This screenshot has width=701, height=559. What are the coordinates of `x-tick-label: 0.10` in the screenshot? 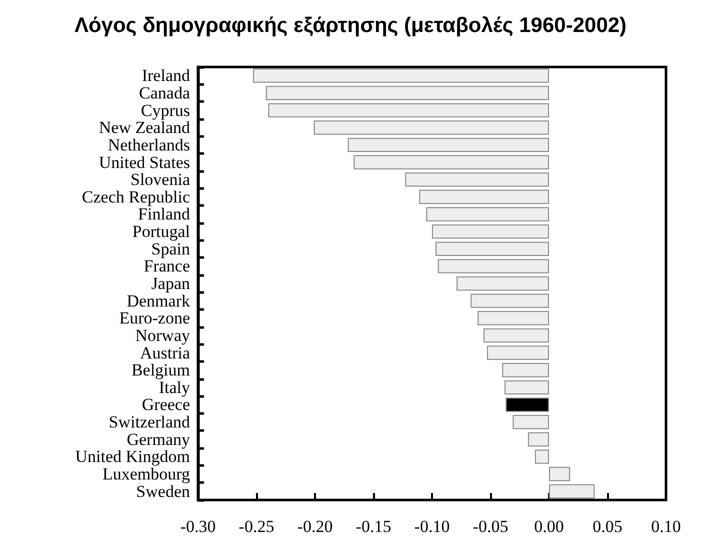 It's located at (666, 526).